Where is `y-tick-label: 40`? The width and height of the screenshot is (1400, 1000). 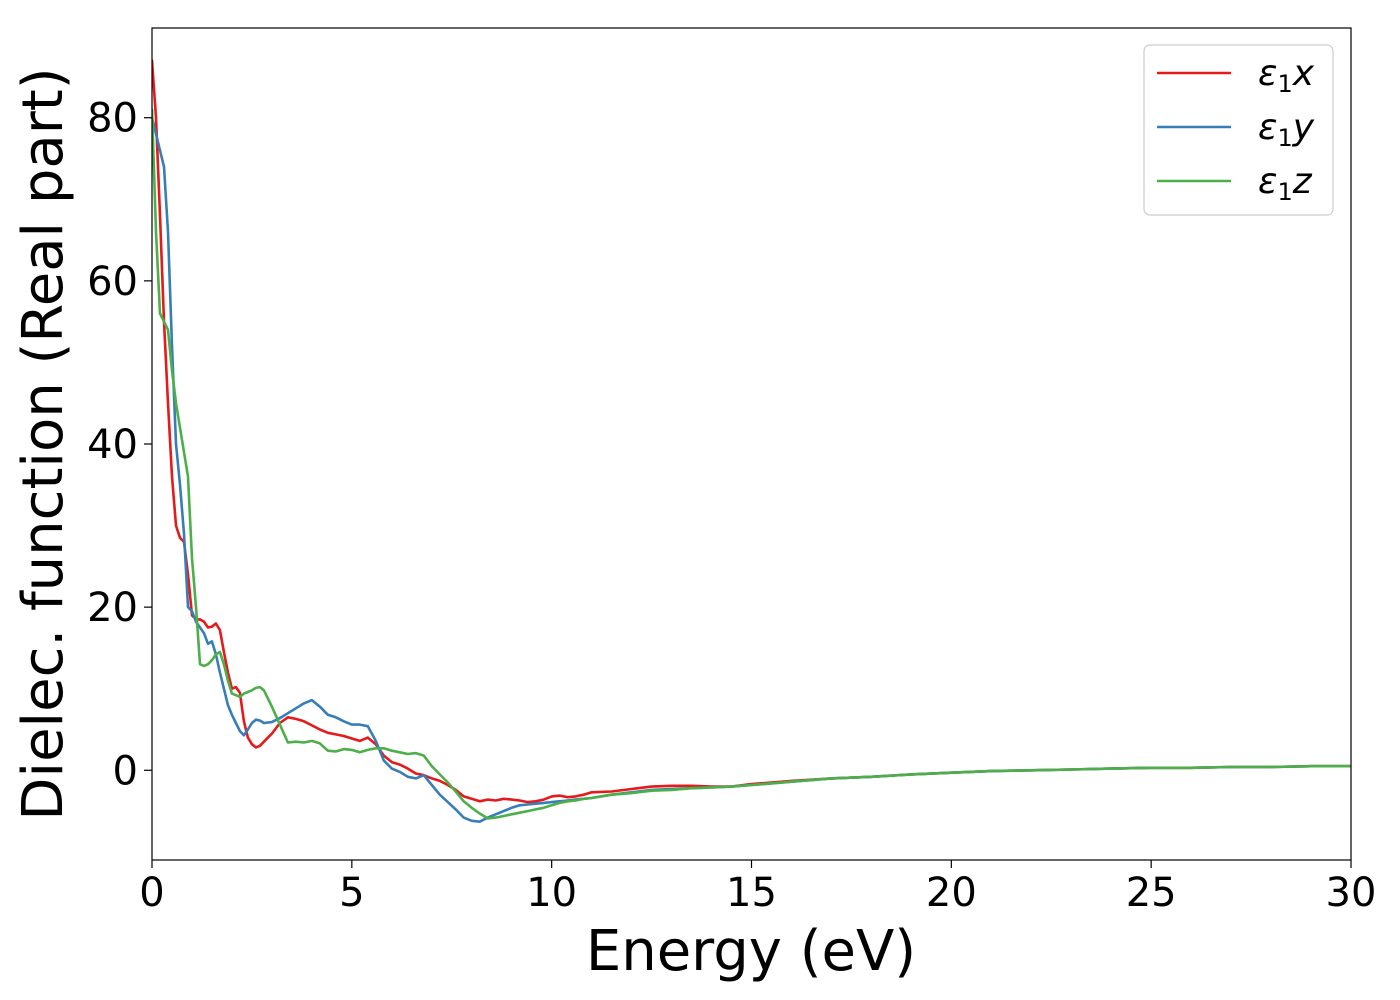
y-tick-label: 40 is located at coordinates (112, 445).